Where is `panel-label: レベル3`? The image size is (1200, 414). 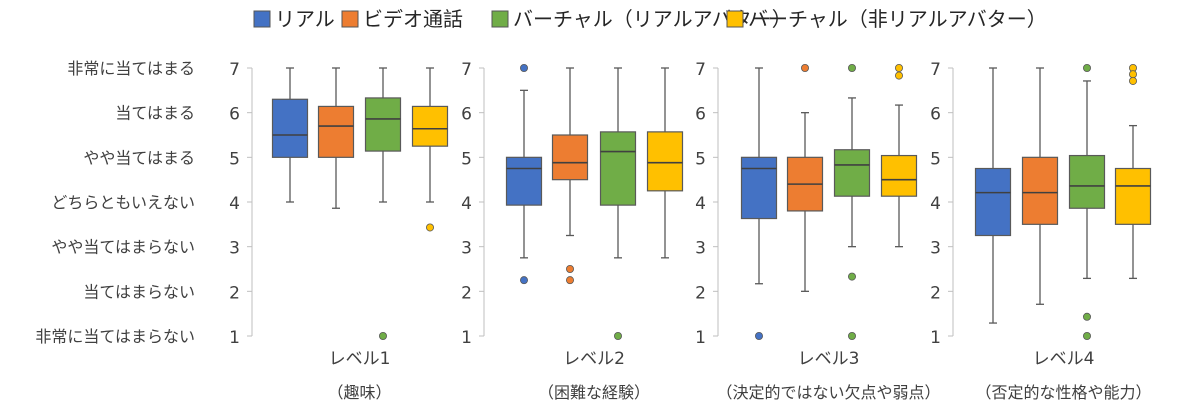 panel-label: レベル3 is located at coordinates (829, 359).